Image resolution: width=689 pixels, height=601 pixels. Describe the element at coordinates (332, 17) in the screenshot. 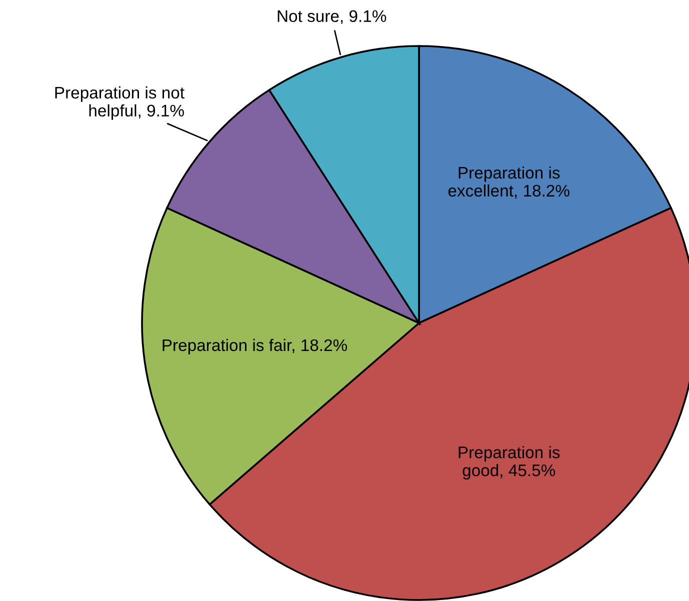

I see `slice-label: Not sure, 9.1%` at that location.